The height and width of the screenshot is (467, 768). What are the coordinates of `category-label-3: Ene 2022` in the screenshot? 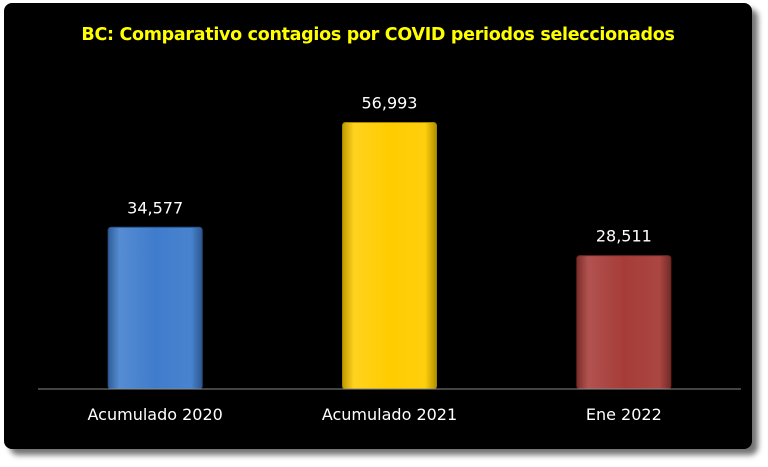 It's located at (624, 414).